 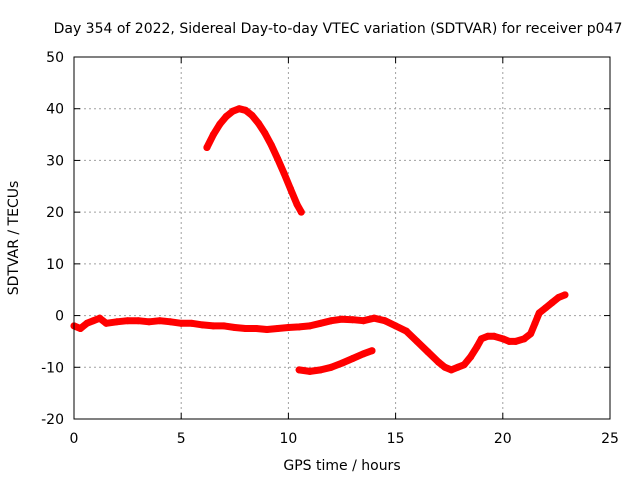 What do you see at coordinates (14, 238) in the screenshot?
I see `y-axis-label: SDTVAR / TECUs` at bounding box center [14, 238].